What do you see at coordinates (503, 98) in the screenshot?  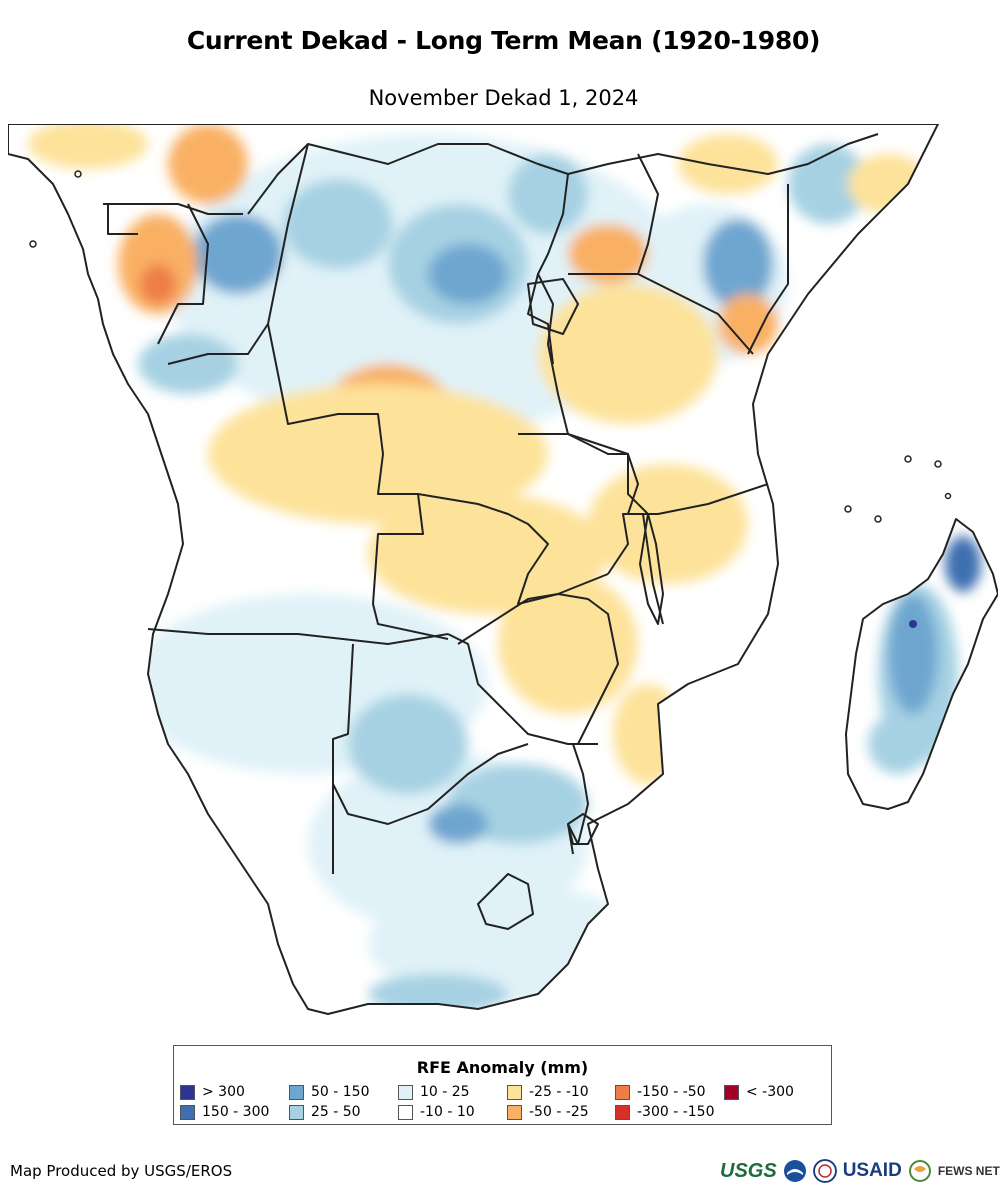 I see `map-subtitle: November Dekad 1, 2024` at bounding box center [503, 98].